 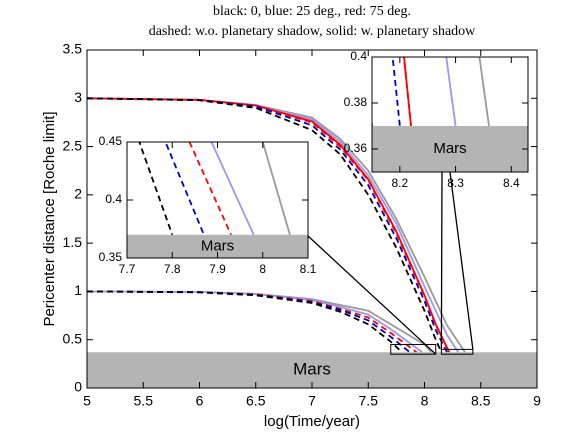 I want to click on y-tick-label: 3.5, so click(x=73, y=49).